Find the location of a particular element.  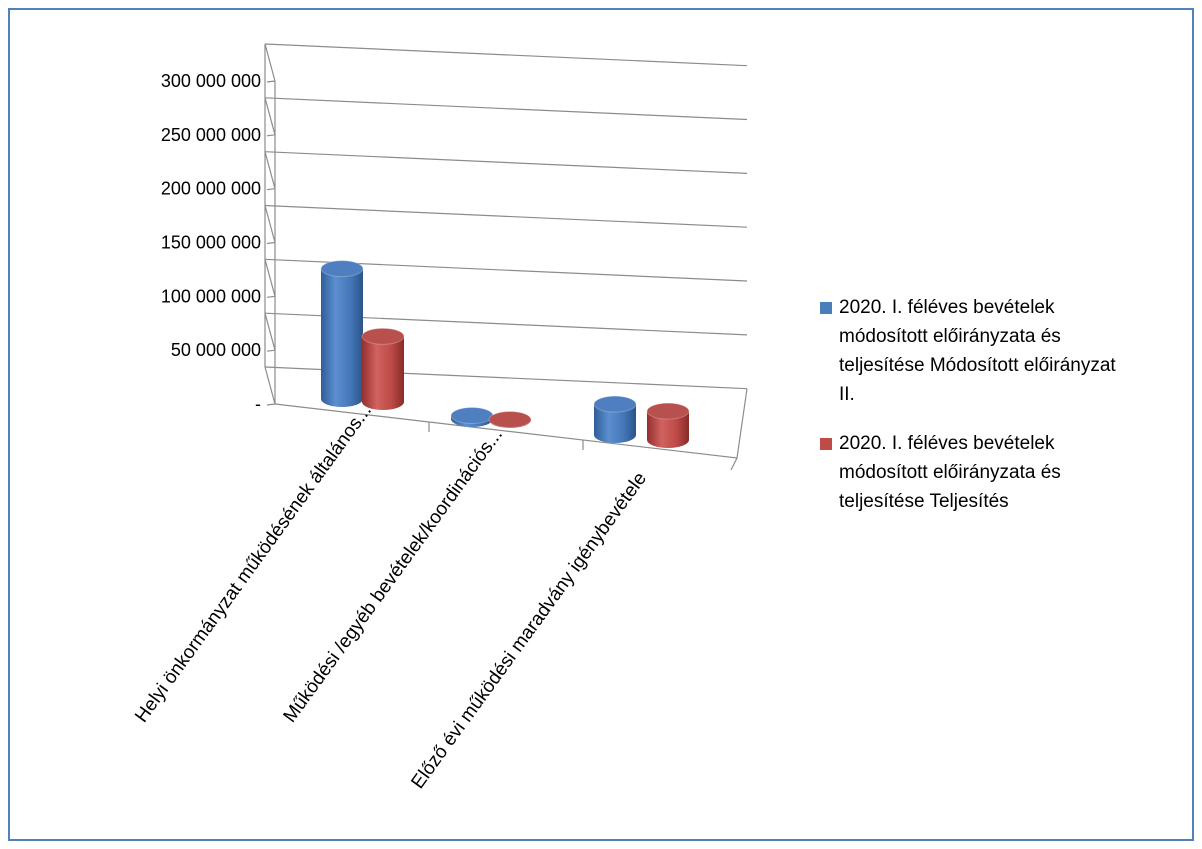

legend-swatch-series2 is located at coordinates (826, 444).